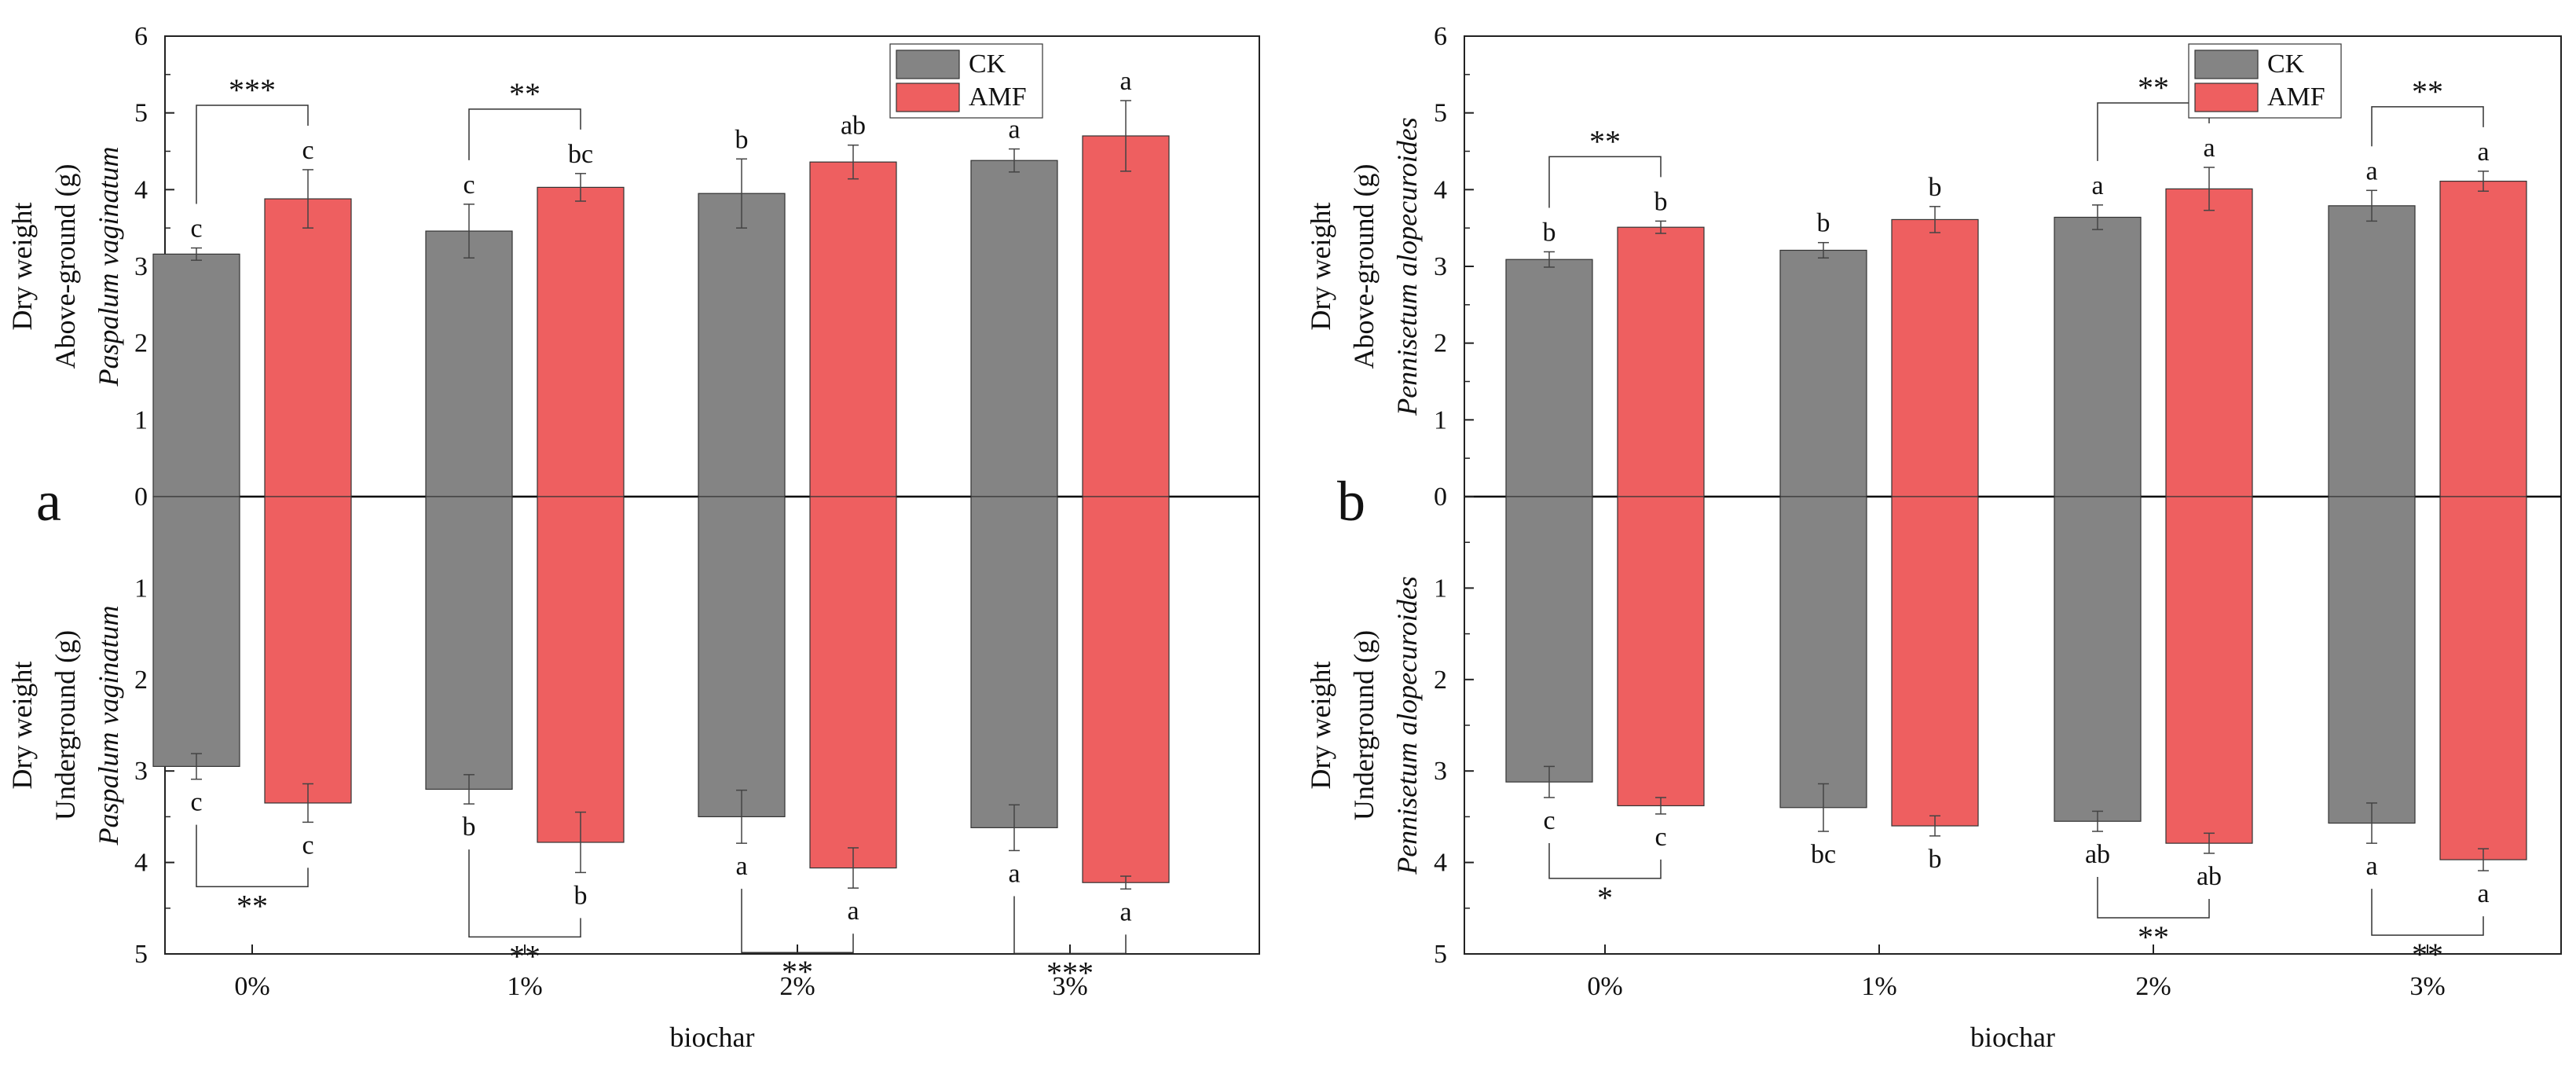  I want to click on y-axis-label-lower: Paspalum vaginatum, so click(109, 726).